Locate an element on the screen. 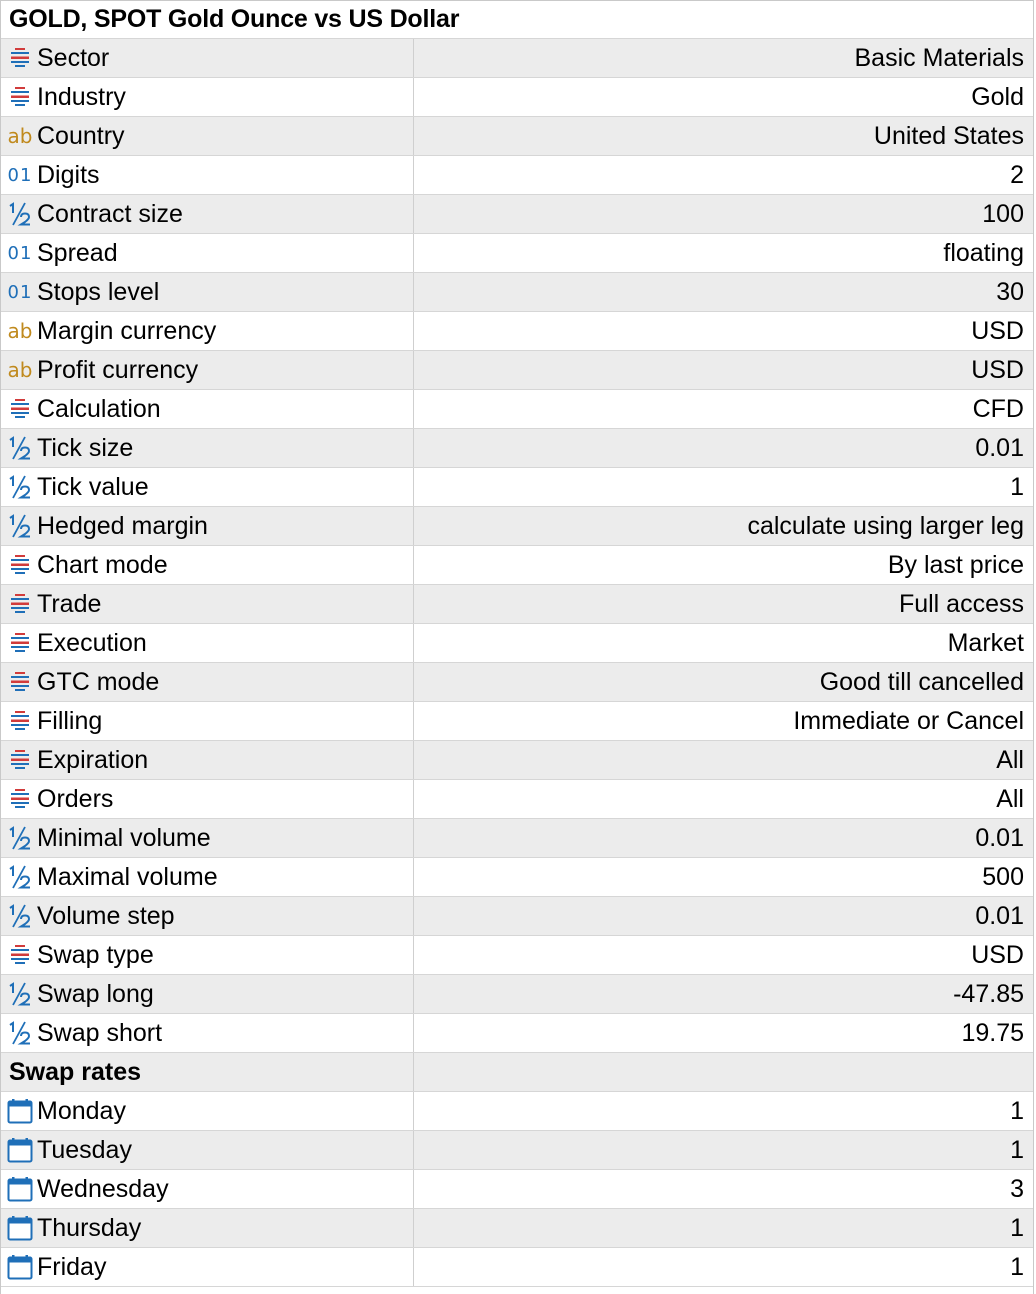  property-value: Basic Materials is located at coordinates (939, 57).